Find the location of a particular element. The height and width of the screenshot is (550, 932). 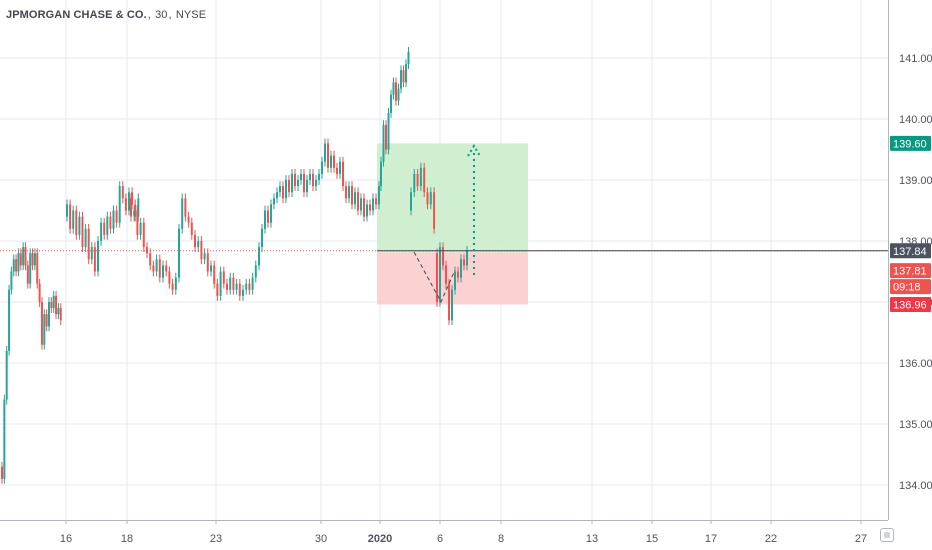

position-zones is located at coordinates (452, 224).